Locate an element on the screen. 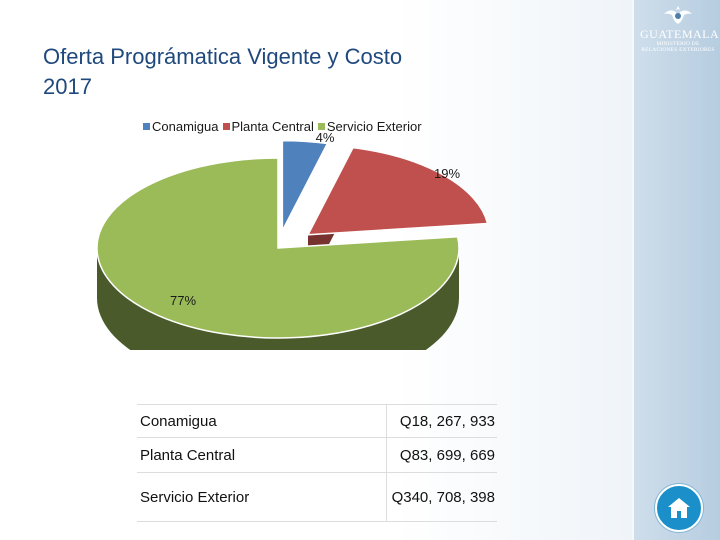  legend-label-servicio-exterior: Servicio Exterior is located at coordinates (374, 126).